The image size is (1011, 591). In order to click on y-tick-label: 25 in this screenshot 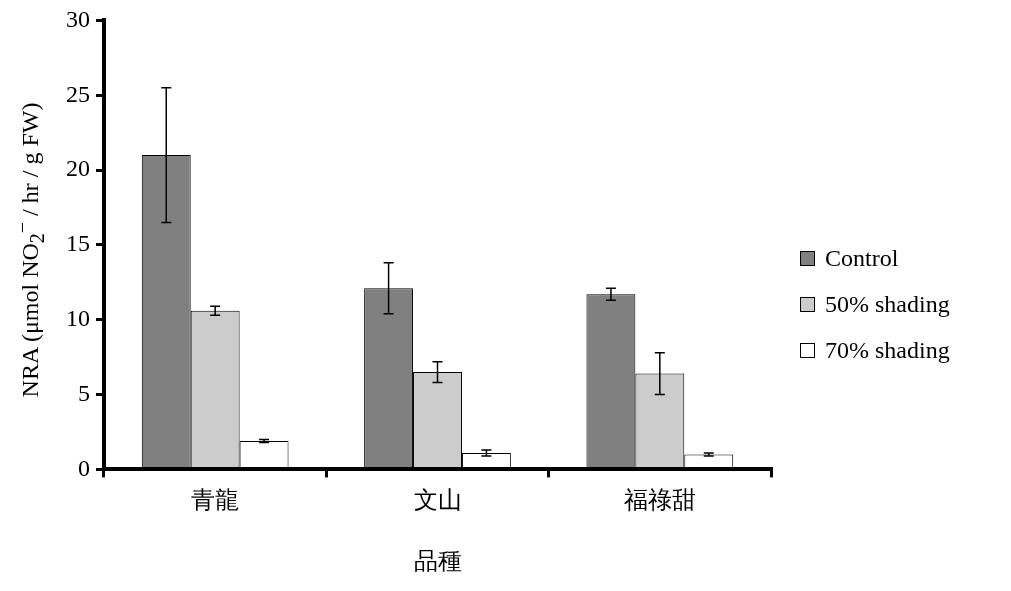, I will do `click(78, 93)`.